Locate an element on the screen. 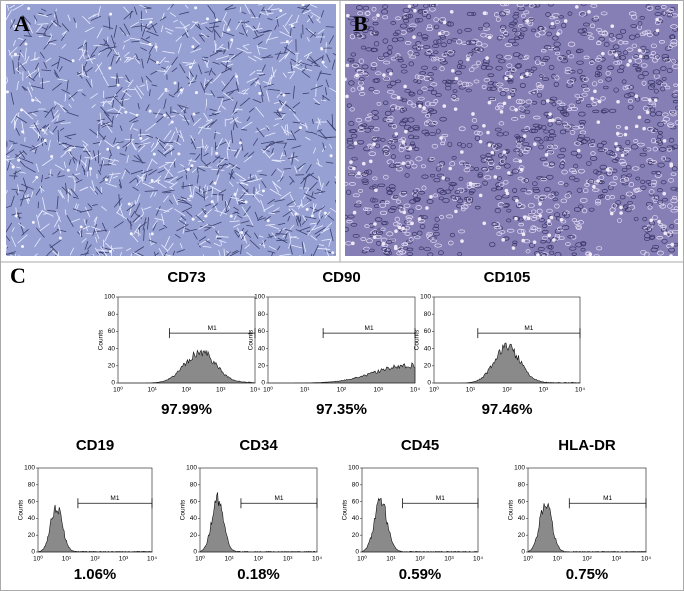  marker-title: CD90 is located at coordinates (341, 277).